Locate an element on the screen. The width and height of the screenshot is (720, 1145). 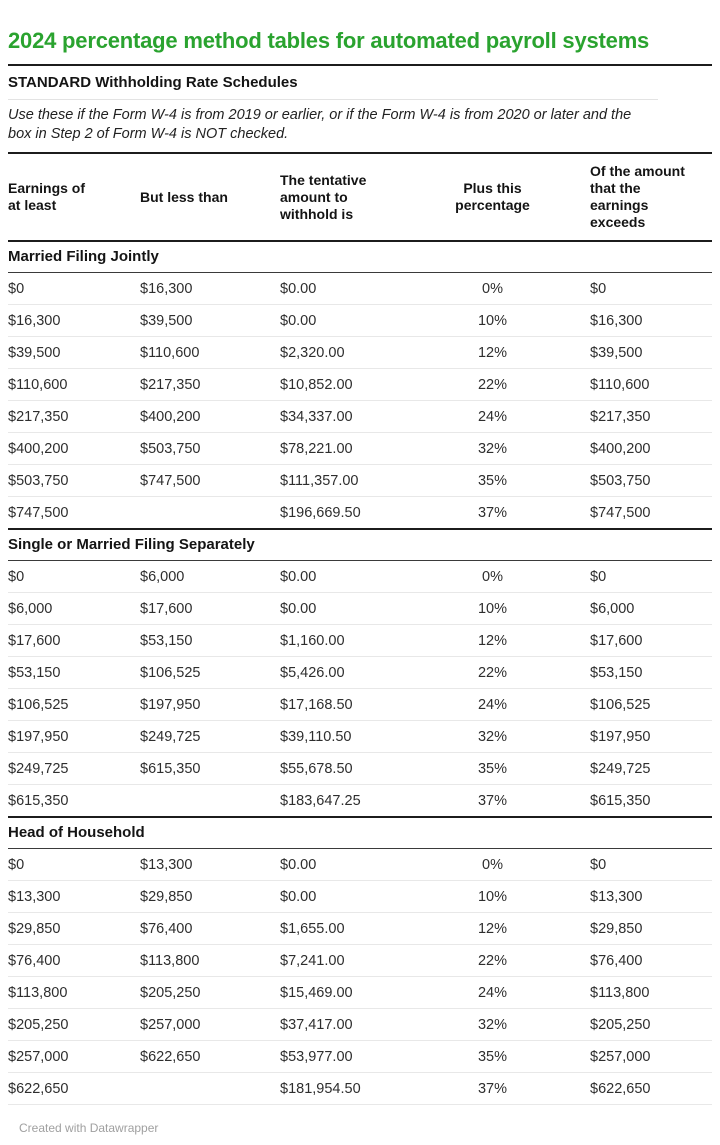
table-cell: $1,160.00 is located at coordinates (355, 640).